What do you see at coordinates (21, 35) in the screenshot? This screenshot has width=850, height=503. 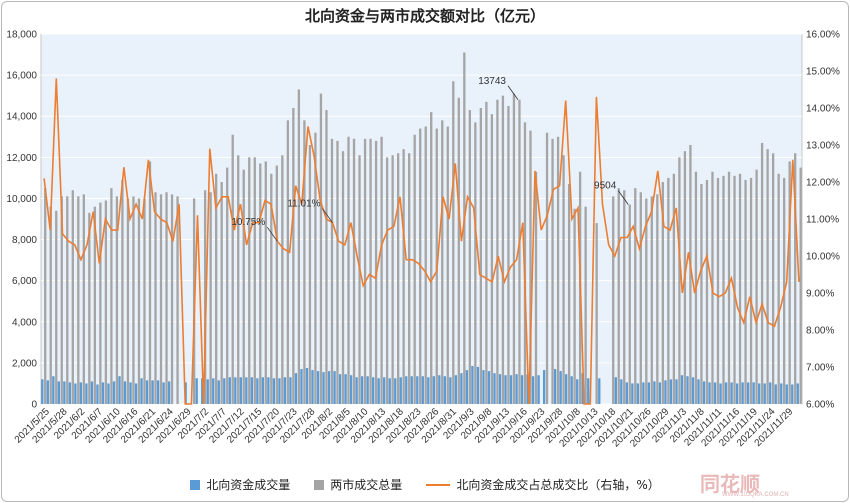 I see `left-tick-label: 18,000` at bounding box center [21, 35].